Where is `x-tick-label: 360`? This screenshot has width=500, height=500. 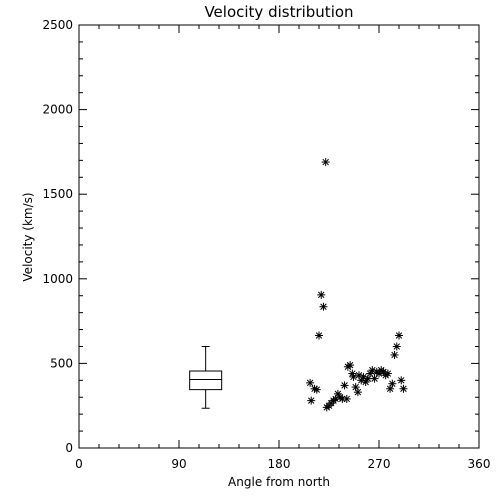 x-tick-label: 360 is located at coordinates (479, 464).